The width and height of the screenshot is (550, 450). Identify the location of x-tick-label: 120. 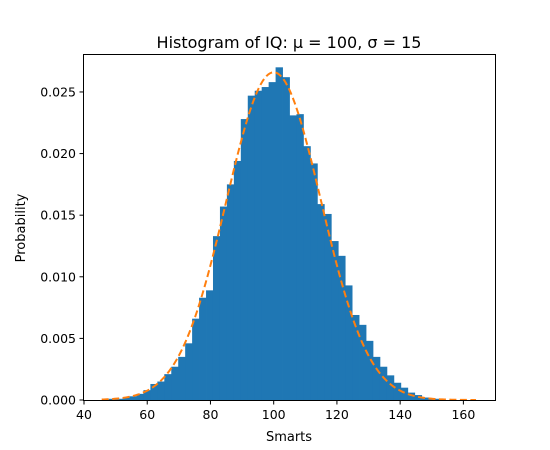
(337, 414).